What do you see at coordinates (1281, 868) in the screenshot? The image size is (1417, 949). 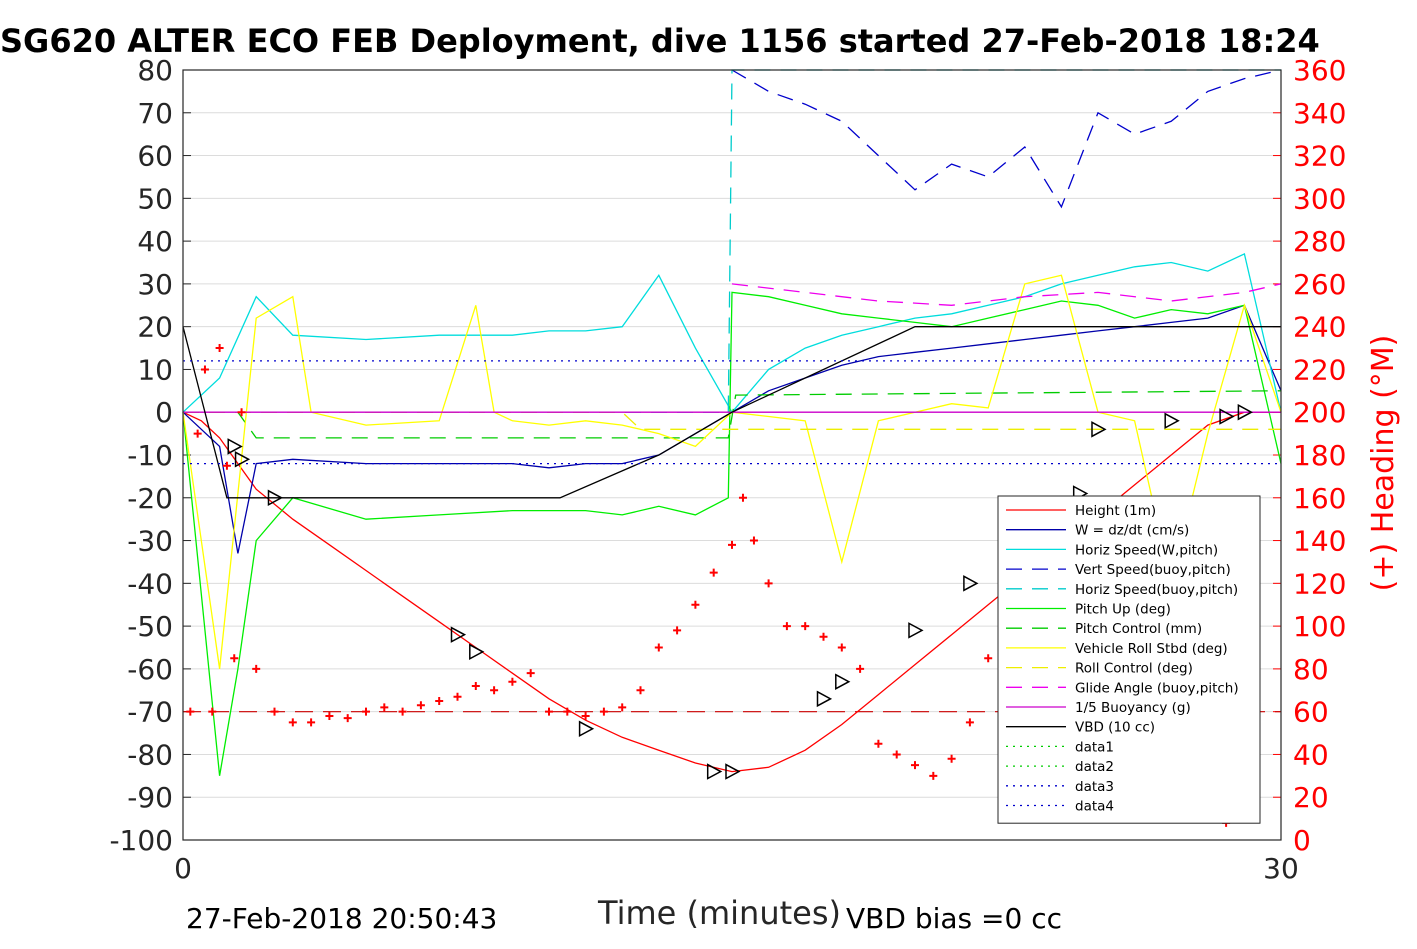 I see `x-tick-label: 30` at bounding box center [1281, 868].